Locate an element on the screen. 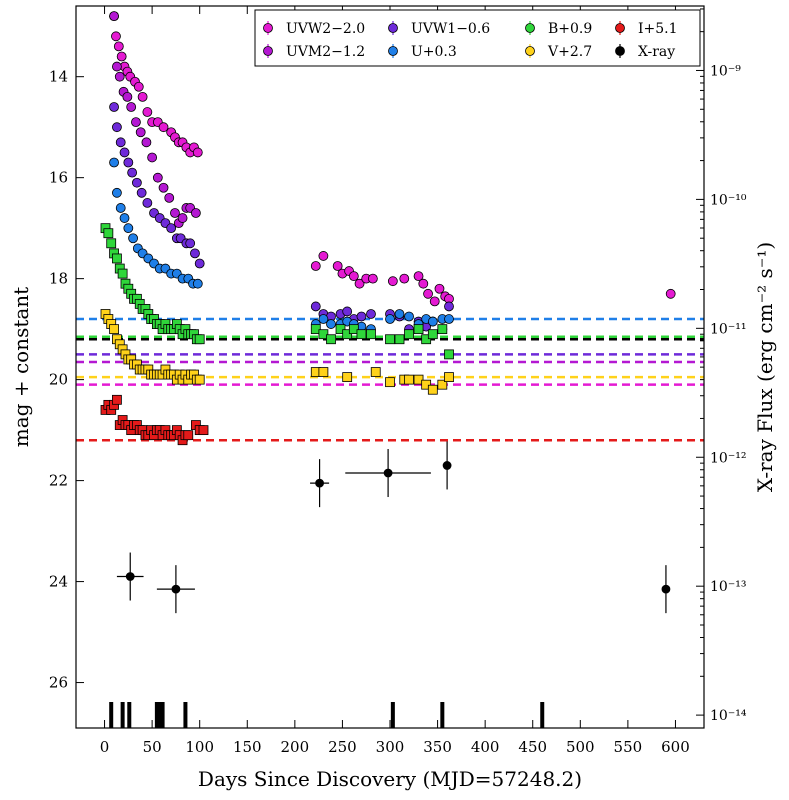  y2-tick-label: 10⁻¹² is located at coordinates (728, 458).